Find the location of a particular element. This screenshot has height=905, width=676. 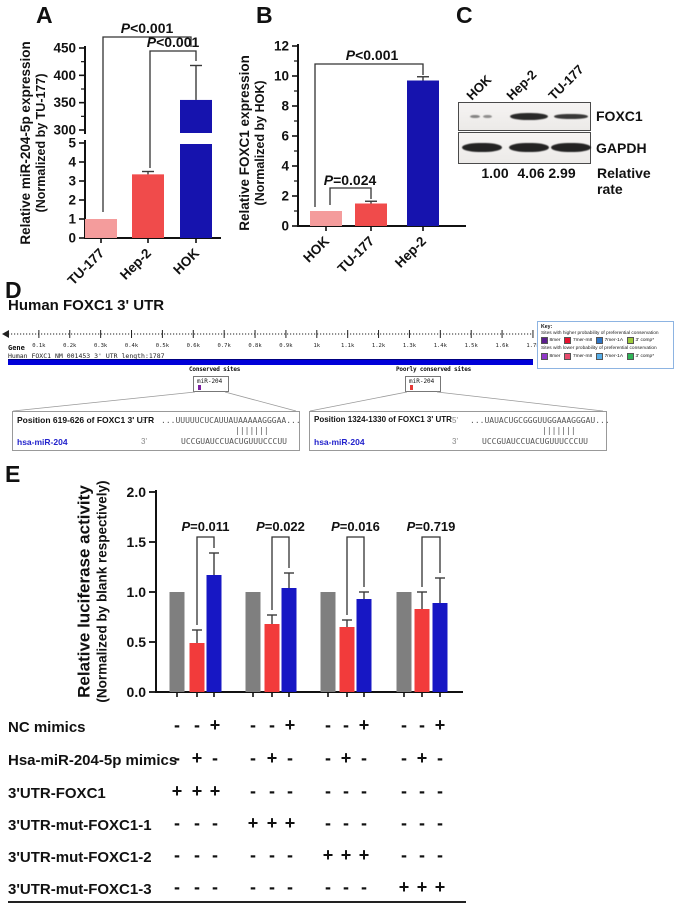

y-tick-label: 0.5 is located at coordinates (137, 642).